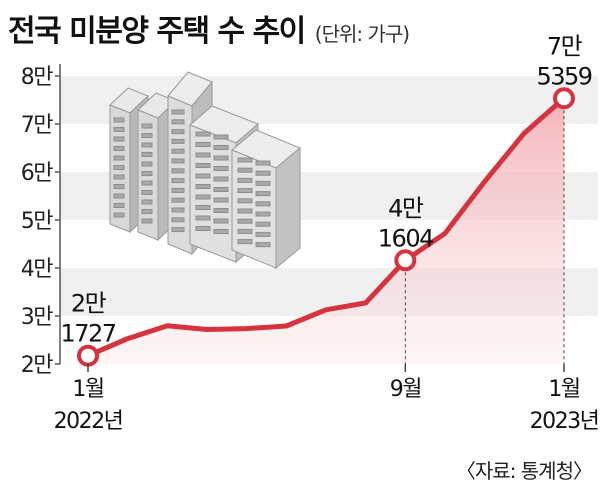  What do you see at coordinates (362, 34) in the screenshot?
I see `unit-label: (단위: 가구)` at bounding box center [362, 34].